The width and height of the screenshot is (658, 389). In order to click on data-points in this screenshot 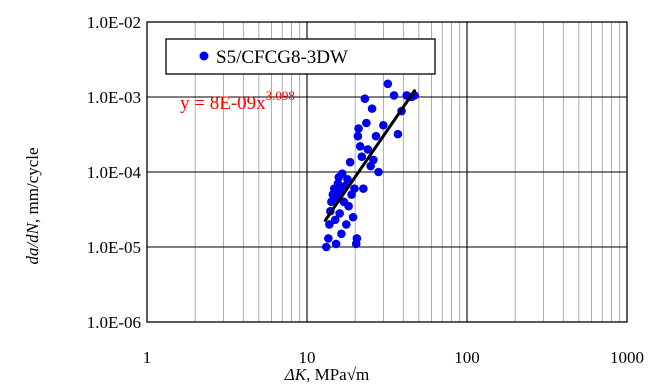, I will do `click(370, 165)`.